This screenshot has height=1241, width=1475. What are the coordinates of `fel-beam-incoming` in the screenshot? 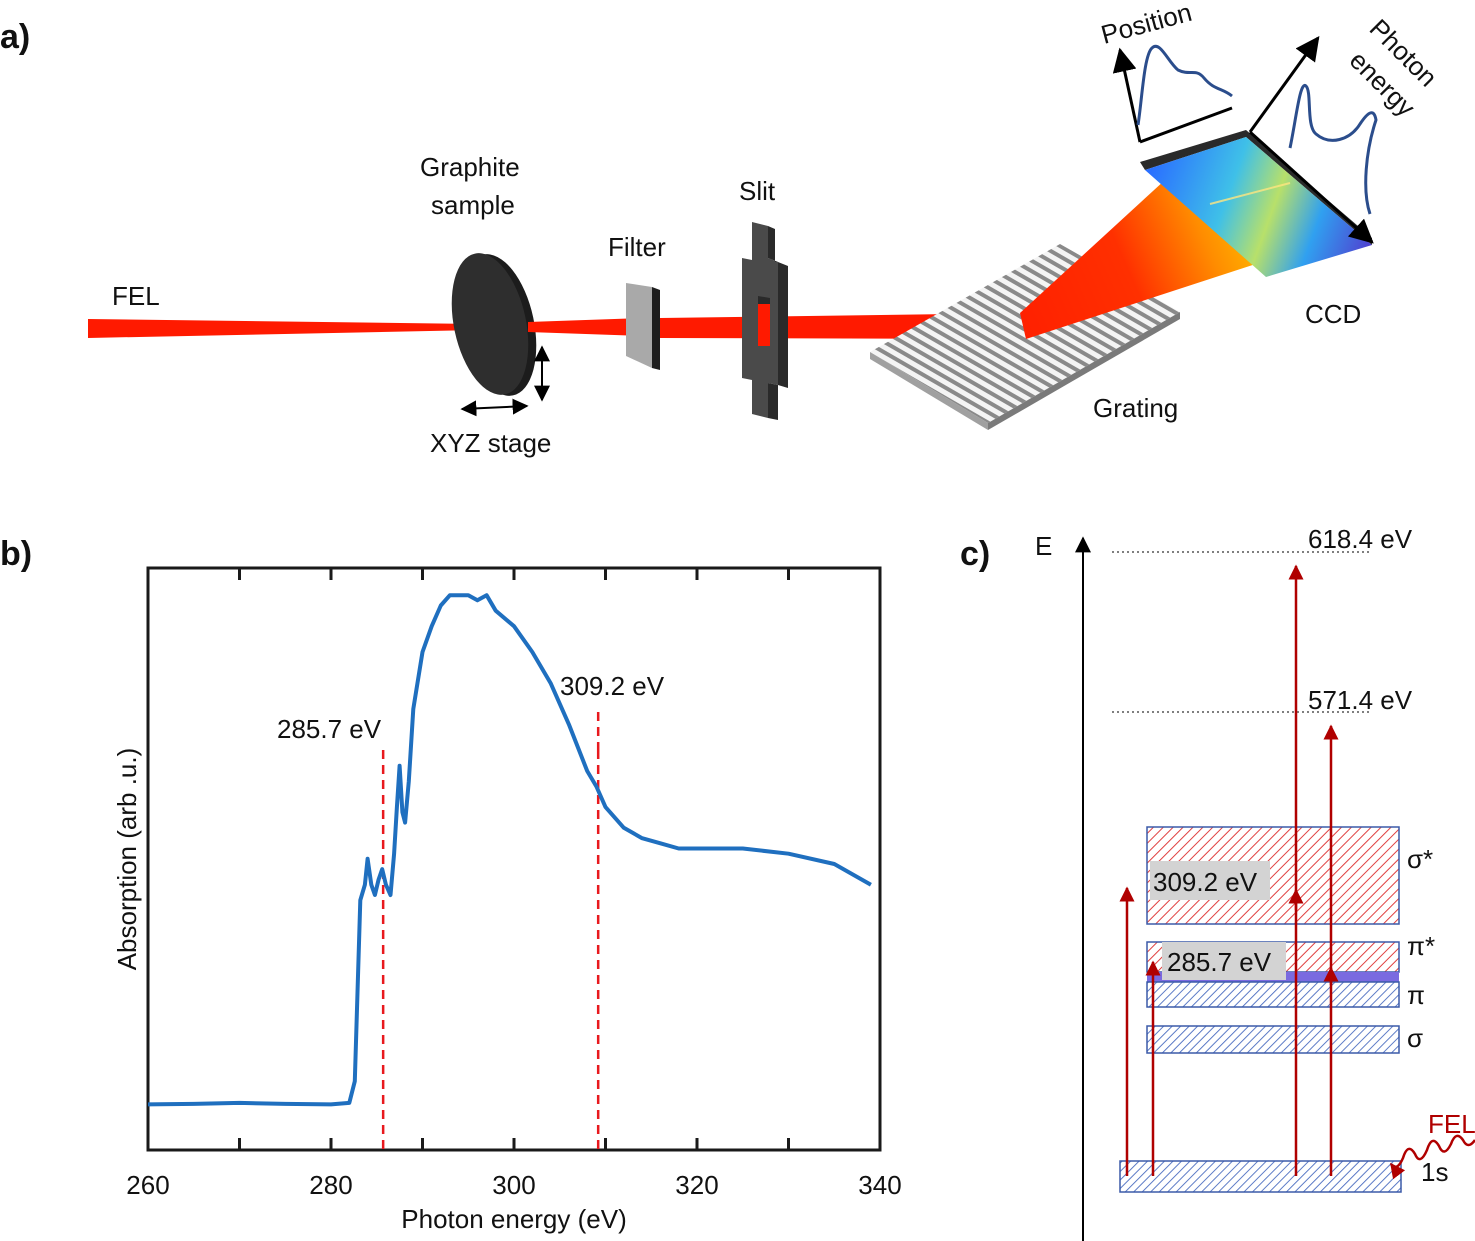 It's located at (283, 328).